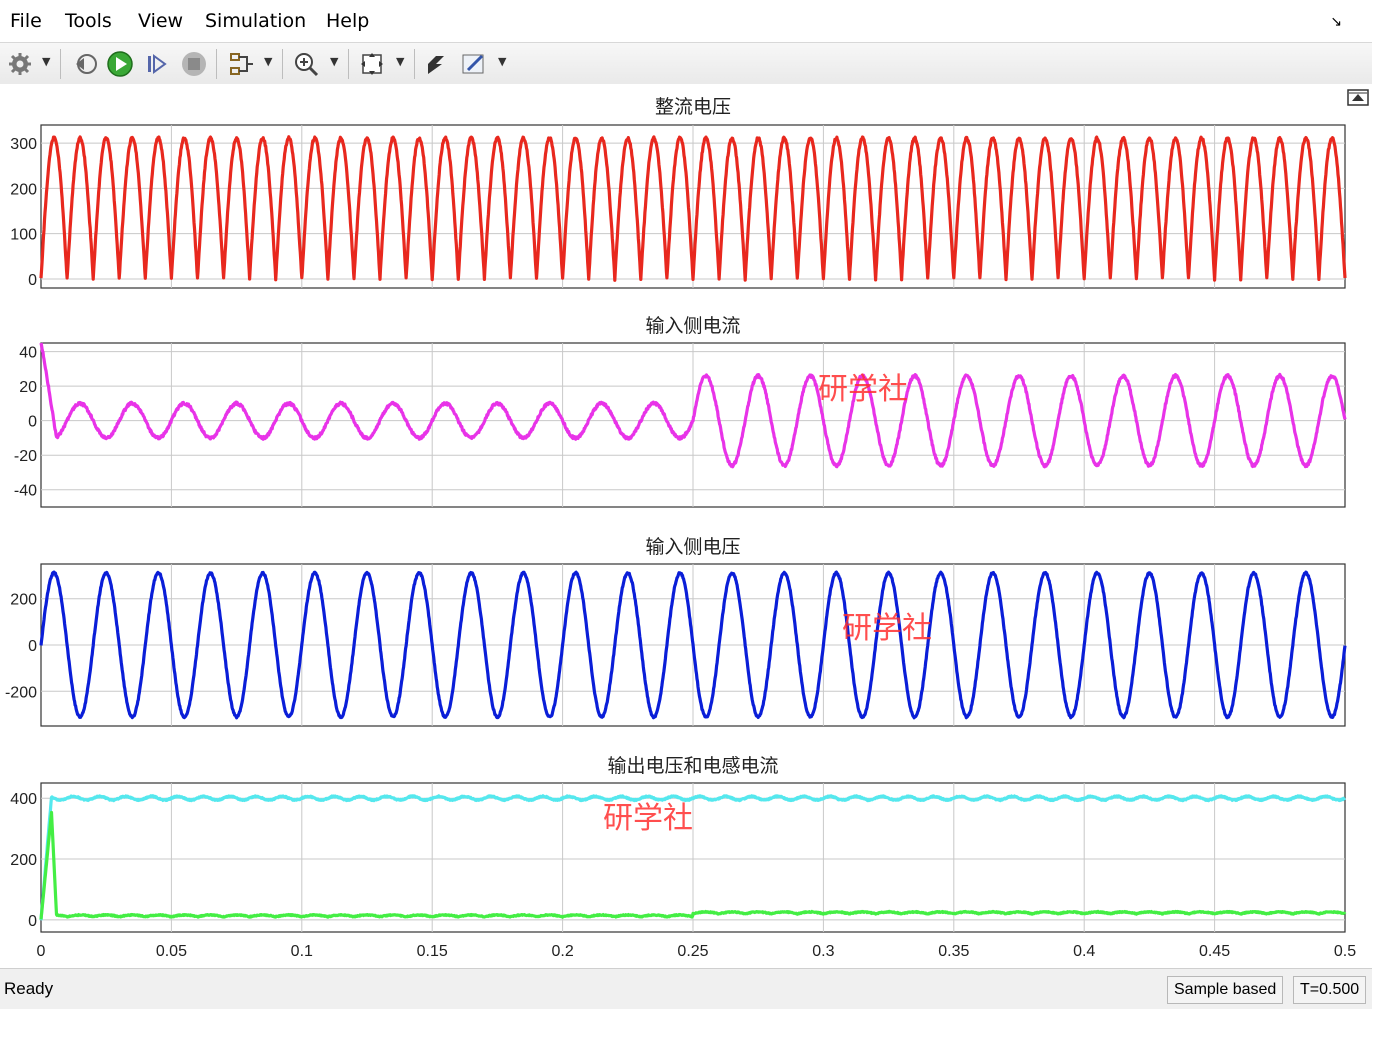 Image resolution: width=1390 pixels, height=1042 pixels. I want to click on ytick-label: 20, so click(28, 387).